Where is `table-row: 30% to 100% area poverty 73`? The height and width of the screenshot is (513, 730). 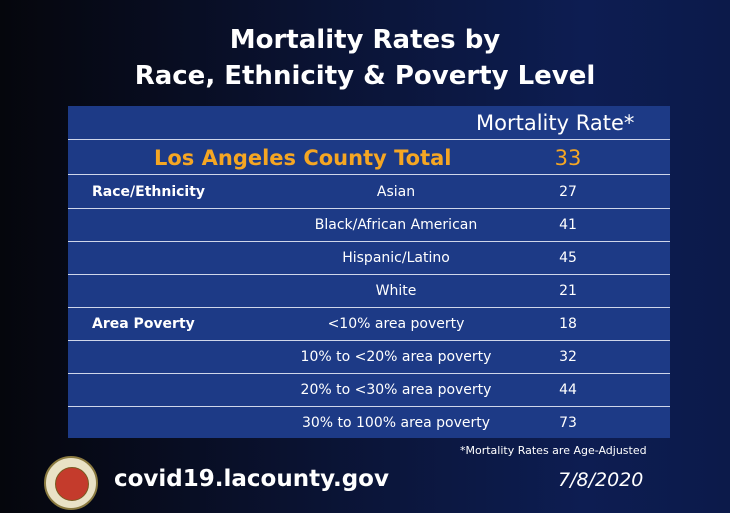 table-row: 30% to 100% area poverty 73 is located at coordinates (369, 422).